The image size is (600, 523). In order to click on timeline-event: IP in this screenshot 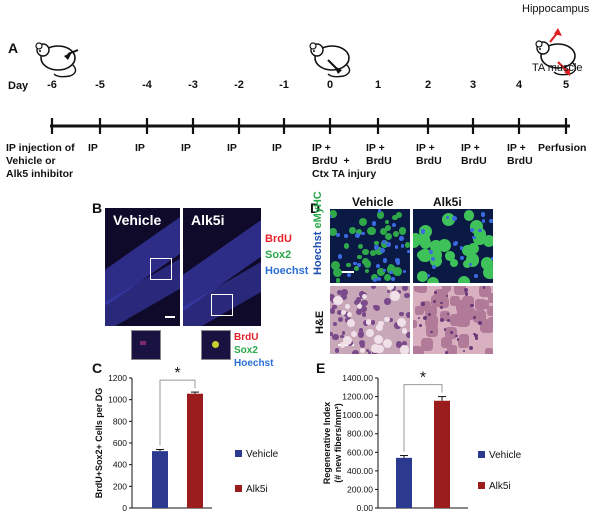, I will do `click(277, 148)`.